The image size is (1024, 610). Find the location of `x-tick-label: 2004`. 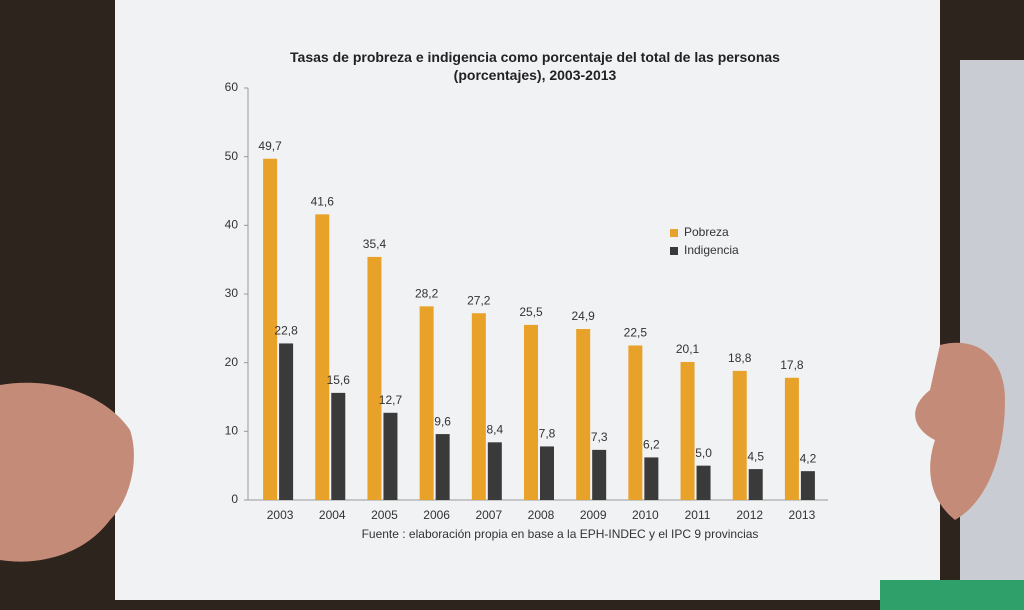

x-tick-label: 2004 is located at coordinates (332, 515).